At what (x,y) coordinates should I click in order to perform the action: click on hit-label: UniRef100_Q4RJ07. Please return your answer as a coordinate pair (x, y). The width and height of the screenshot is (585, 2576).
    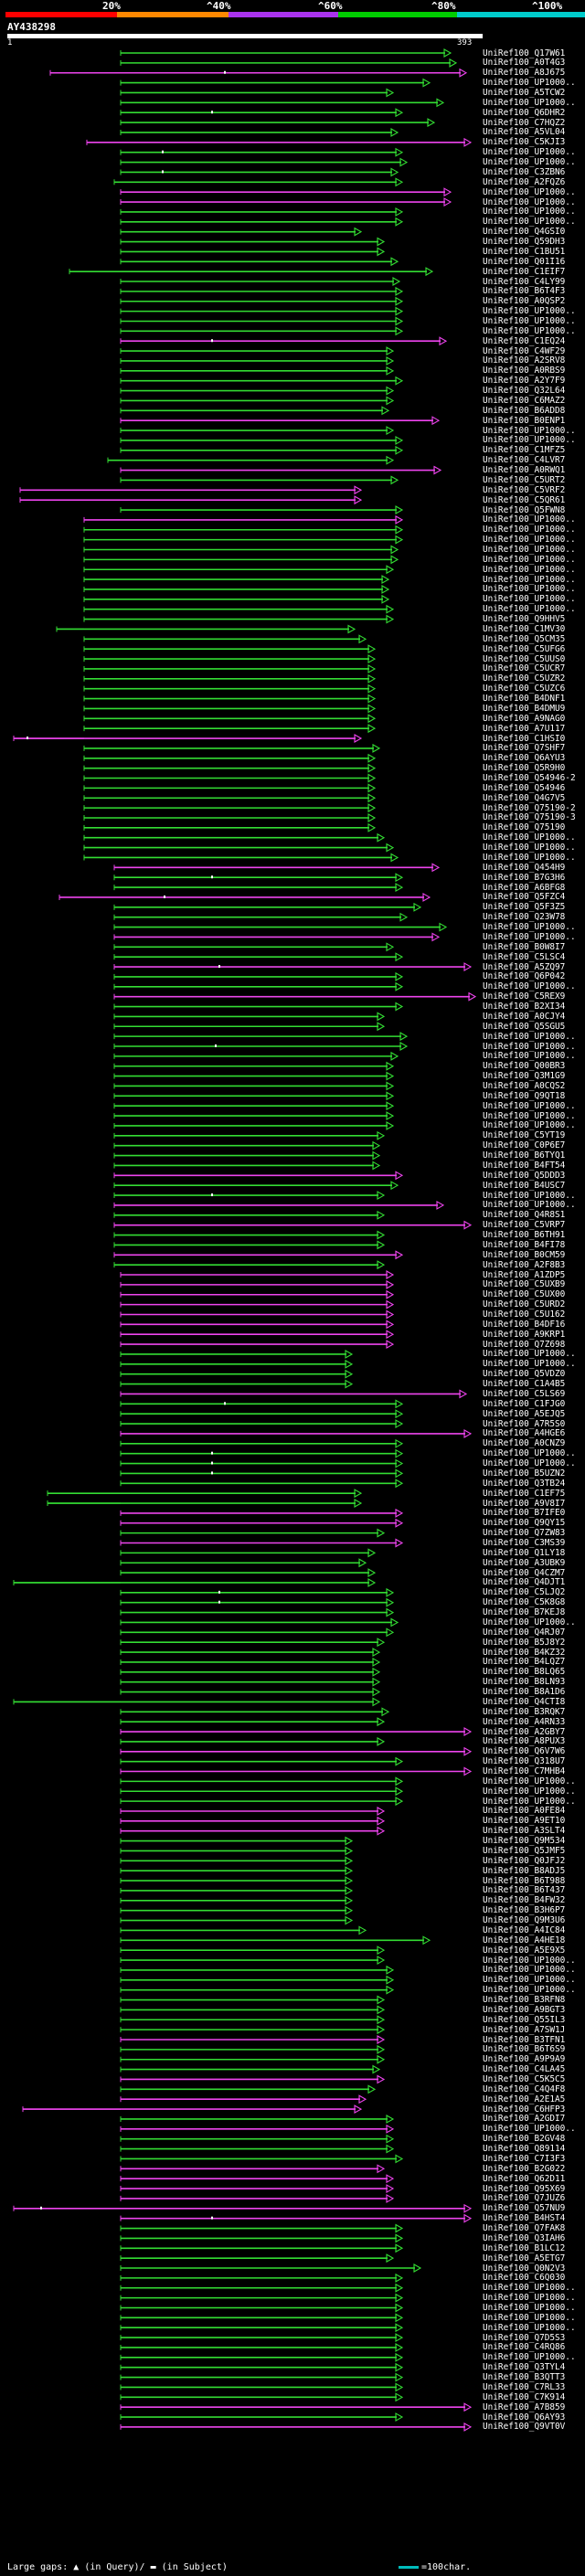
    Looking at the image, I should click on (524, 1632).